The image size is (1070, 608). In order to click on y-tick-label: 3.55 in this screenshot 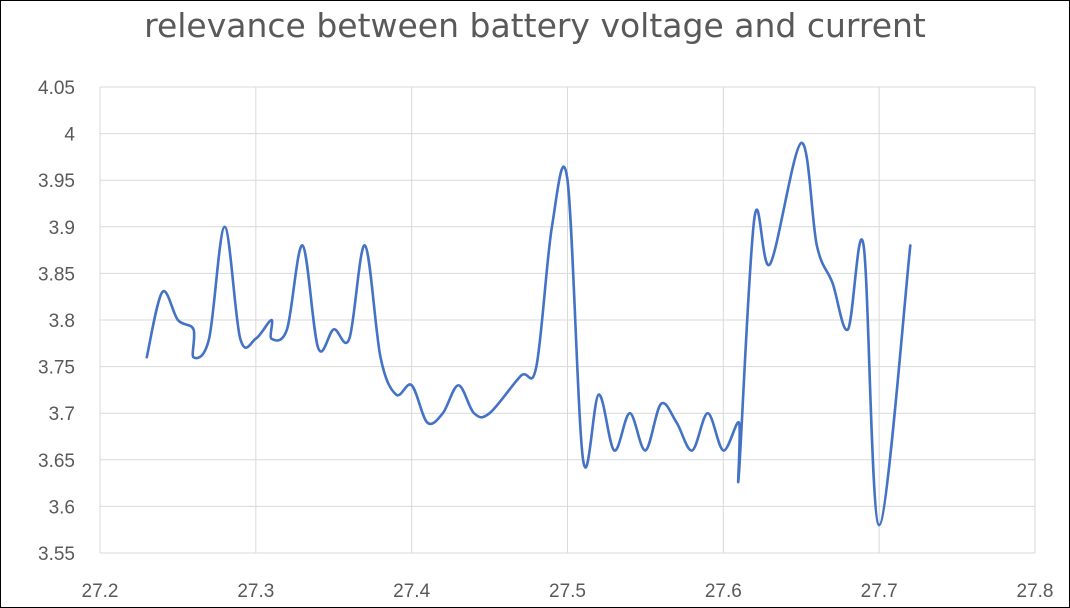, I will do `click(56, 554)`.